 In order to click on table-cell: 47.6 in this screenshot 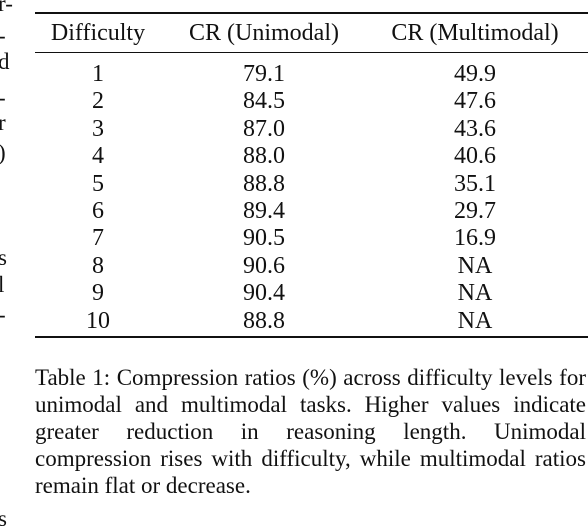, I will do `click(475, 101)`.